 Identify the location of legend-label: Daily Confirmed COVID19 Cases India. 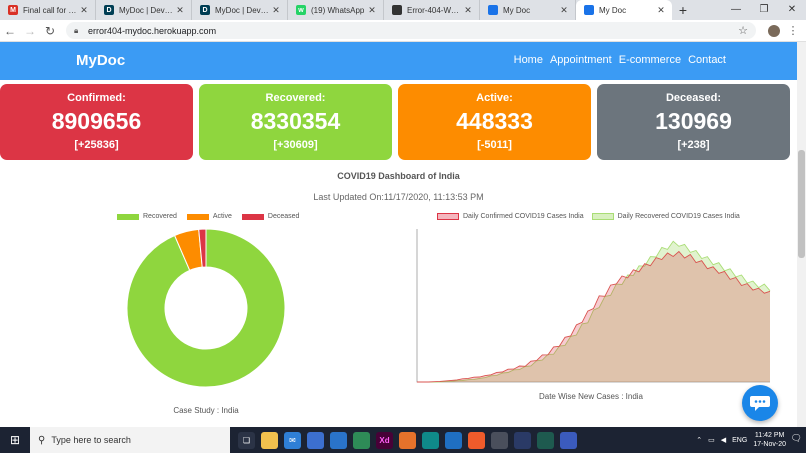
(523, 216).